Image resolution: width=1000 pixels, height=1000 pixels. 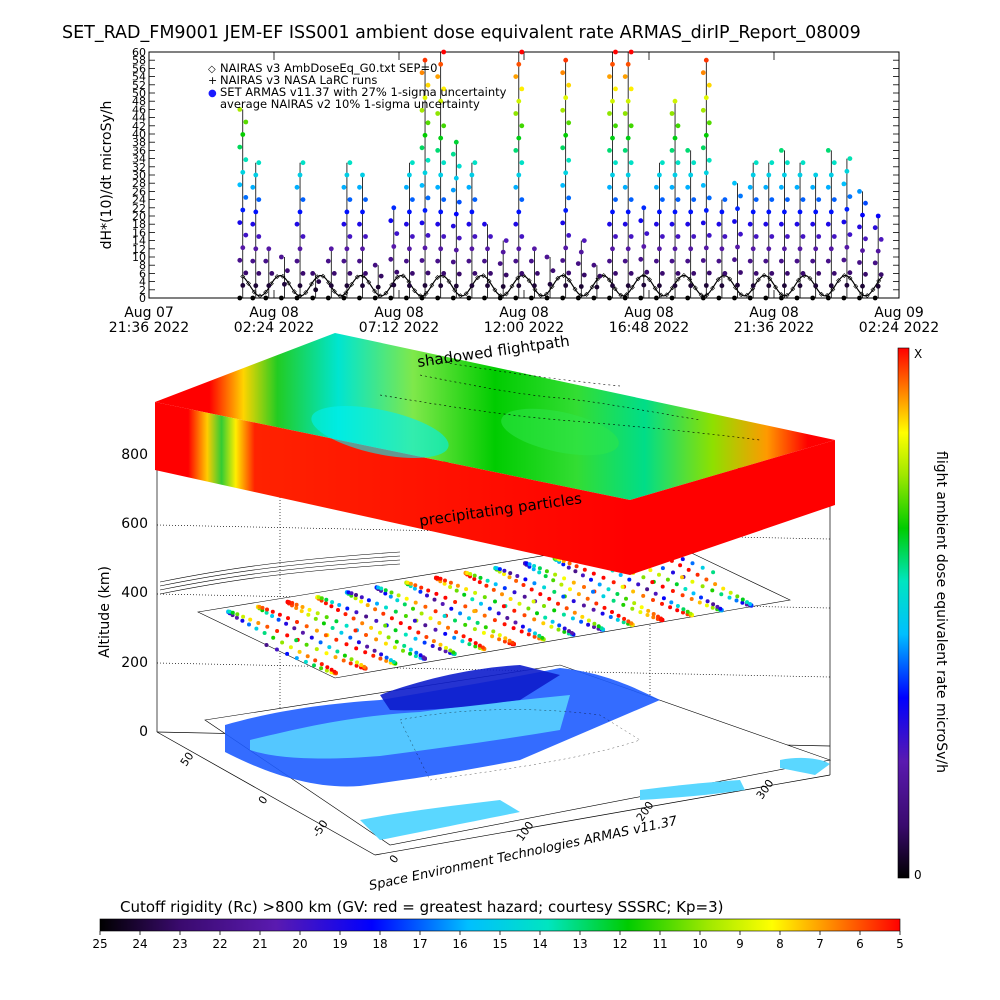 I want to click on cutoff-tick-label: 7, so click(x=820, y=944).